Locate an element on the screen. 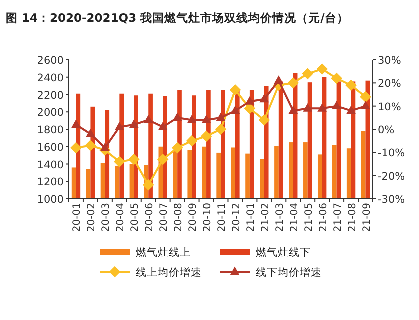 Image resolution: width=419 pixels, height=320 pixels. y2-tick-label: -30% is located at coordinates (392, 200).